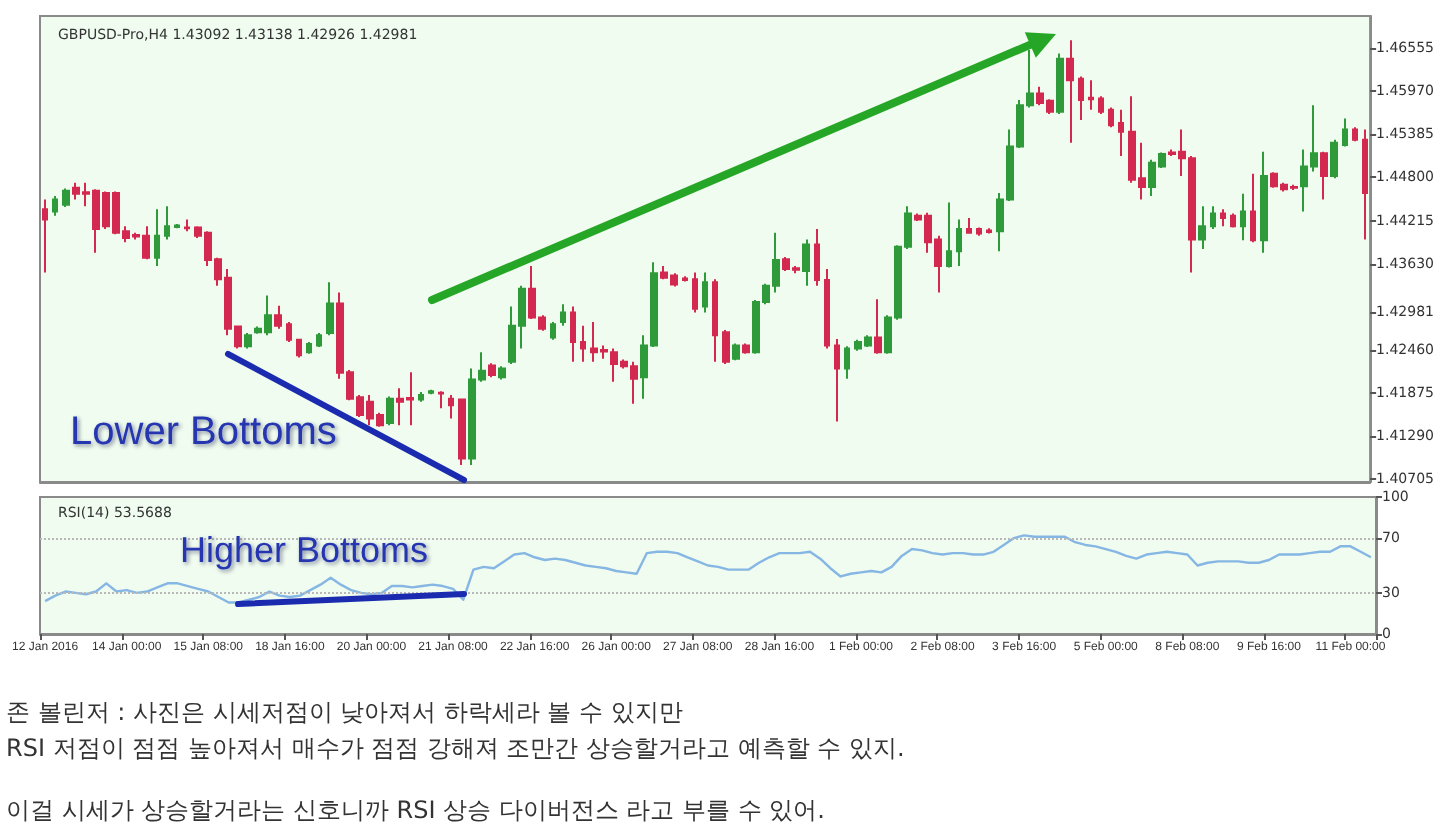 The height and width of the screenshot is (838, 1440). What do you see at coordinates (455, 749) in the screenshot?
I see `text: RSI 저점이 점점 높아져서 매수가 점점 강해져 조만간 상승할거라고 예측할 수 있지.` at bounding box center [455, 749].